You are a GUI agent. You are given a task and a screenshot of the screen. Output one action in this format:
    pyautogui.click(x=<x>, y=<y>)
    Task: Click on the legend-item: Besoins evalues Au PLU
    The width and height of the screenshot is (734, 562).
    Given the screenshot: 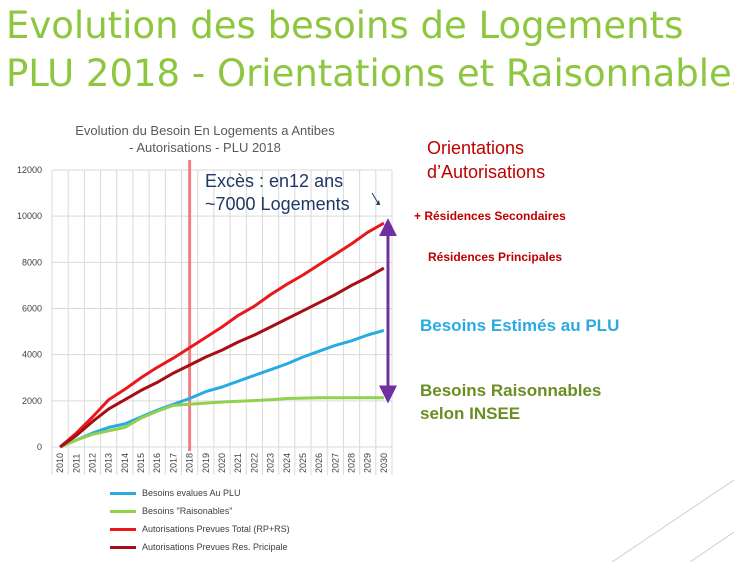 What is the action you would take?
    pyautogui.click(x=200, y=493)
    